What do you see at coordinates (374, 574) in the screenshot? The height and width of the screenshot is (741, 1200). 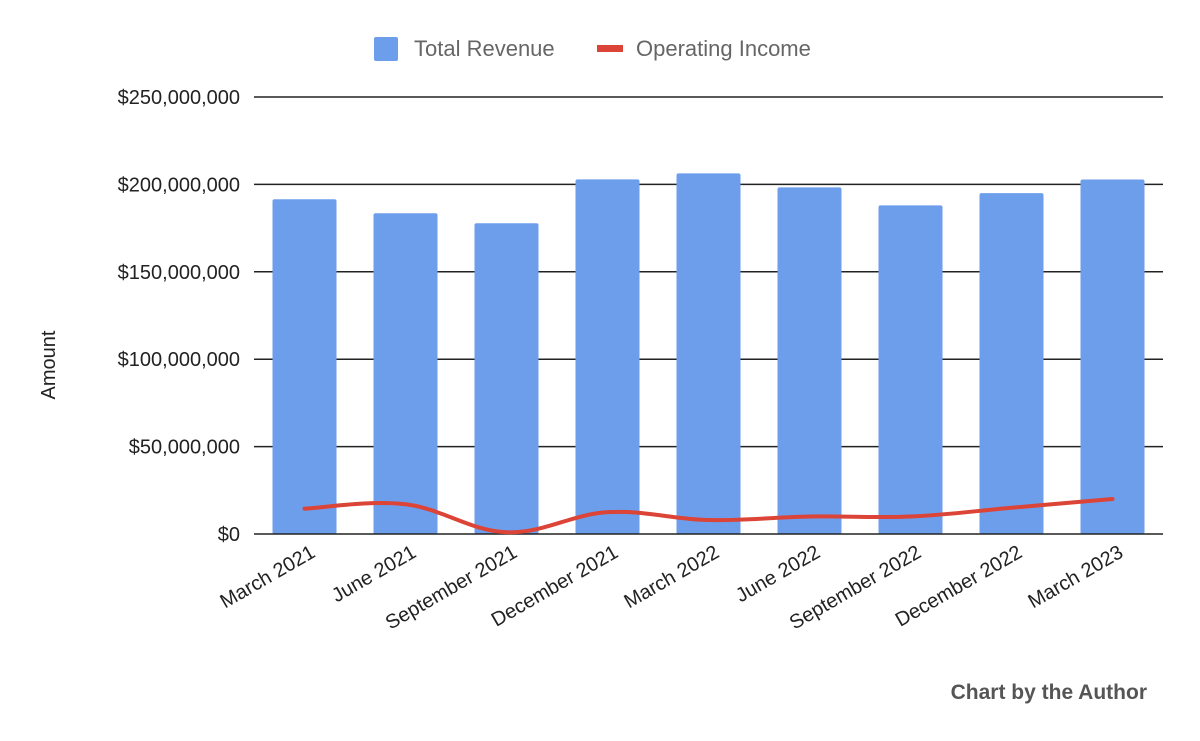 I see `x-tick-label: June 2021` at bounding box center [374, 574].